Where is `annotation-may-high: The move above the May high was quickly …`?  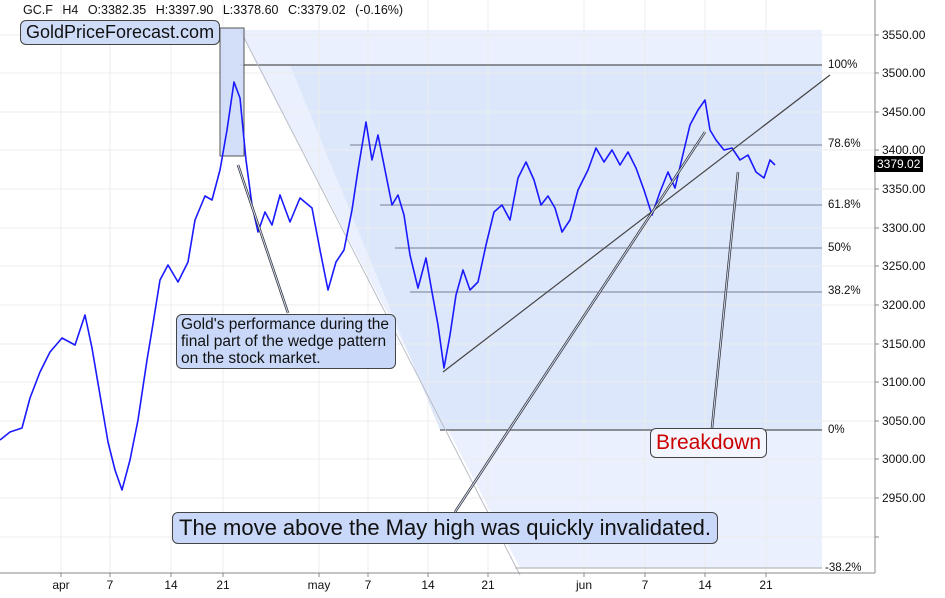 annotation-may-high: The move above the May high was quickly … is located at coordinates (445, 528).